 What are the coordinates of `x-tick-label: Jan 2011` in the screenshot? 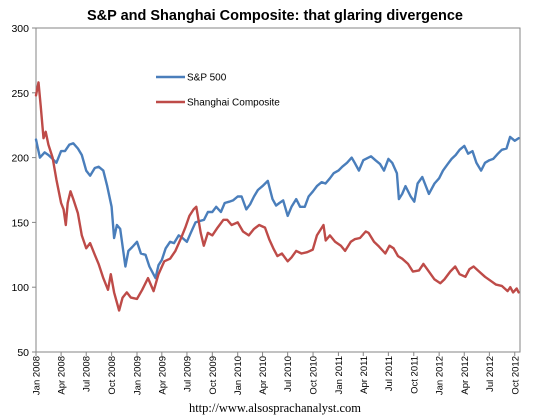 It's located at (339, 375).